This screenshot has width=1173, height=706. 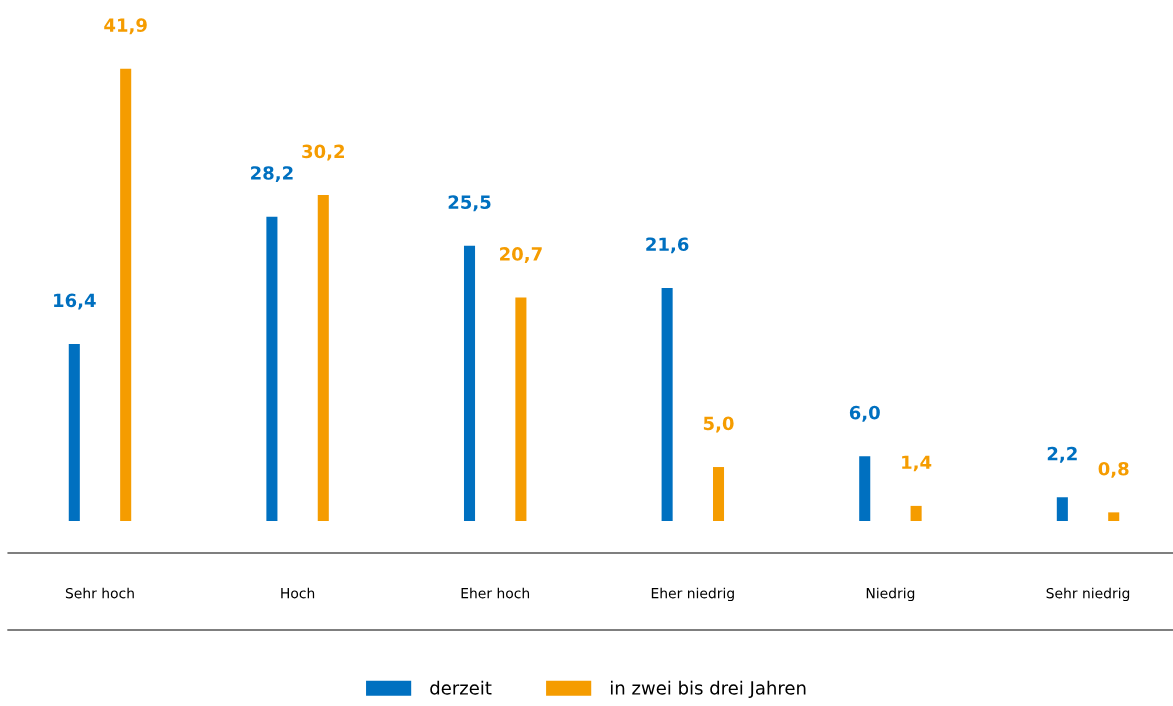 I want to click on data-label: 5,0, so click(x=718, y=424).